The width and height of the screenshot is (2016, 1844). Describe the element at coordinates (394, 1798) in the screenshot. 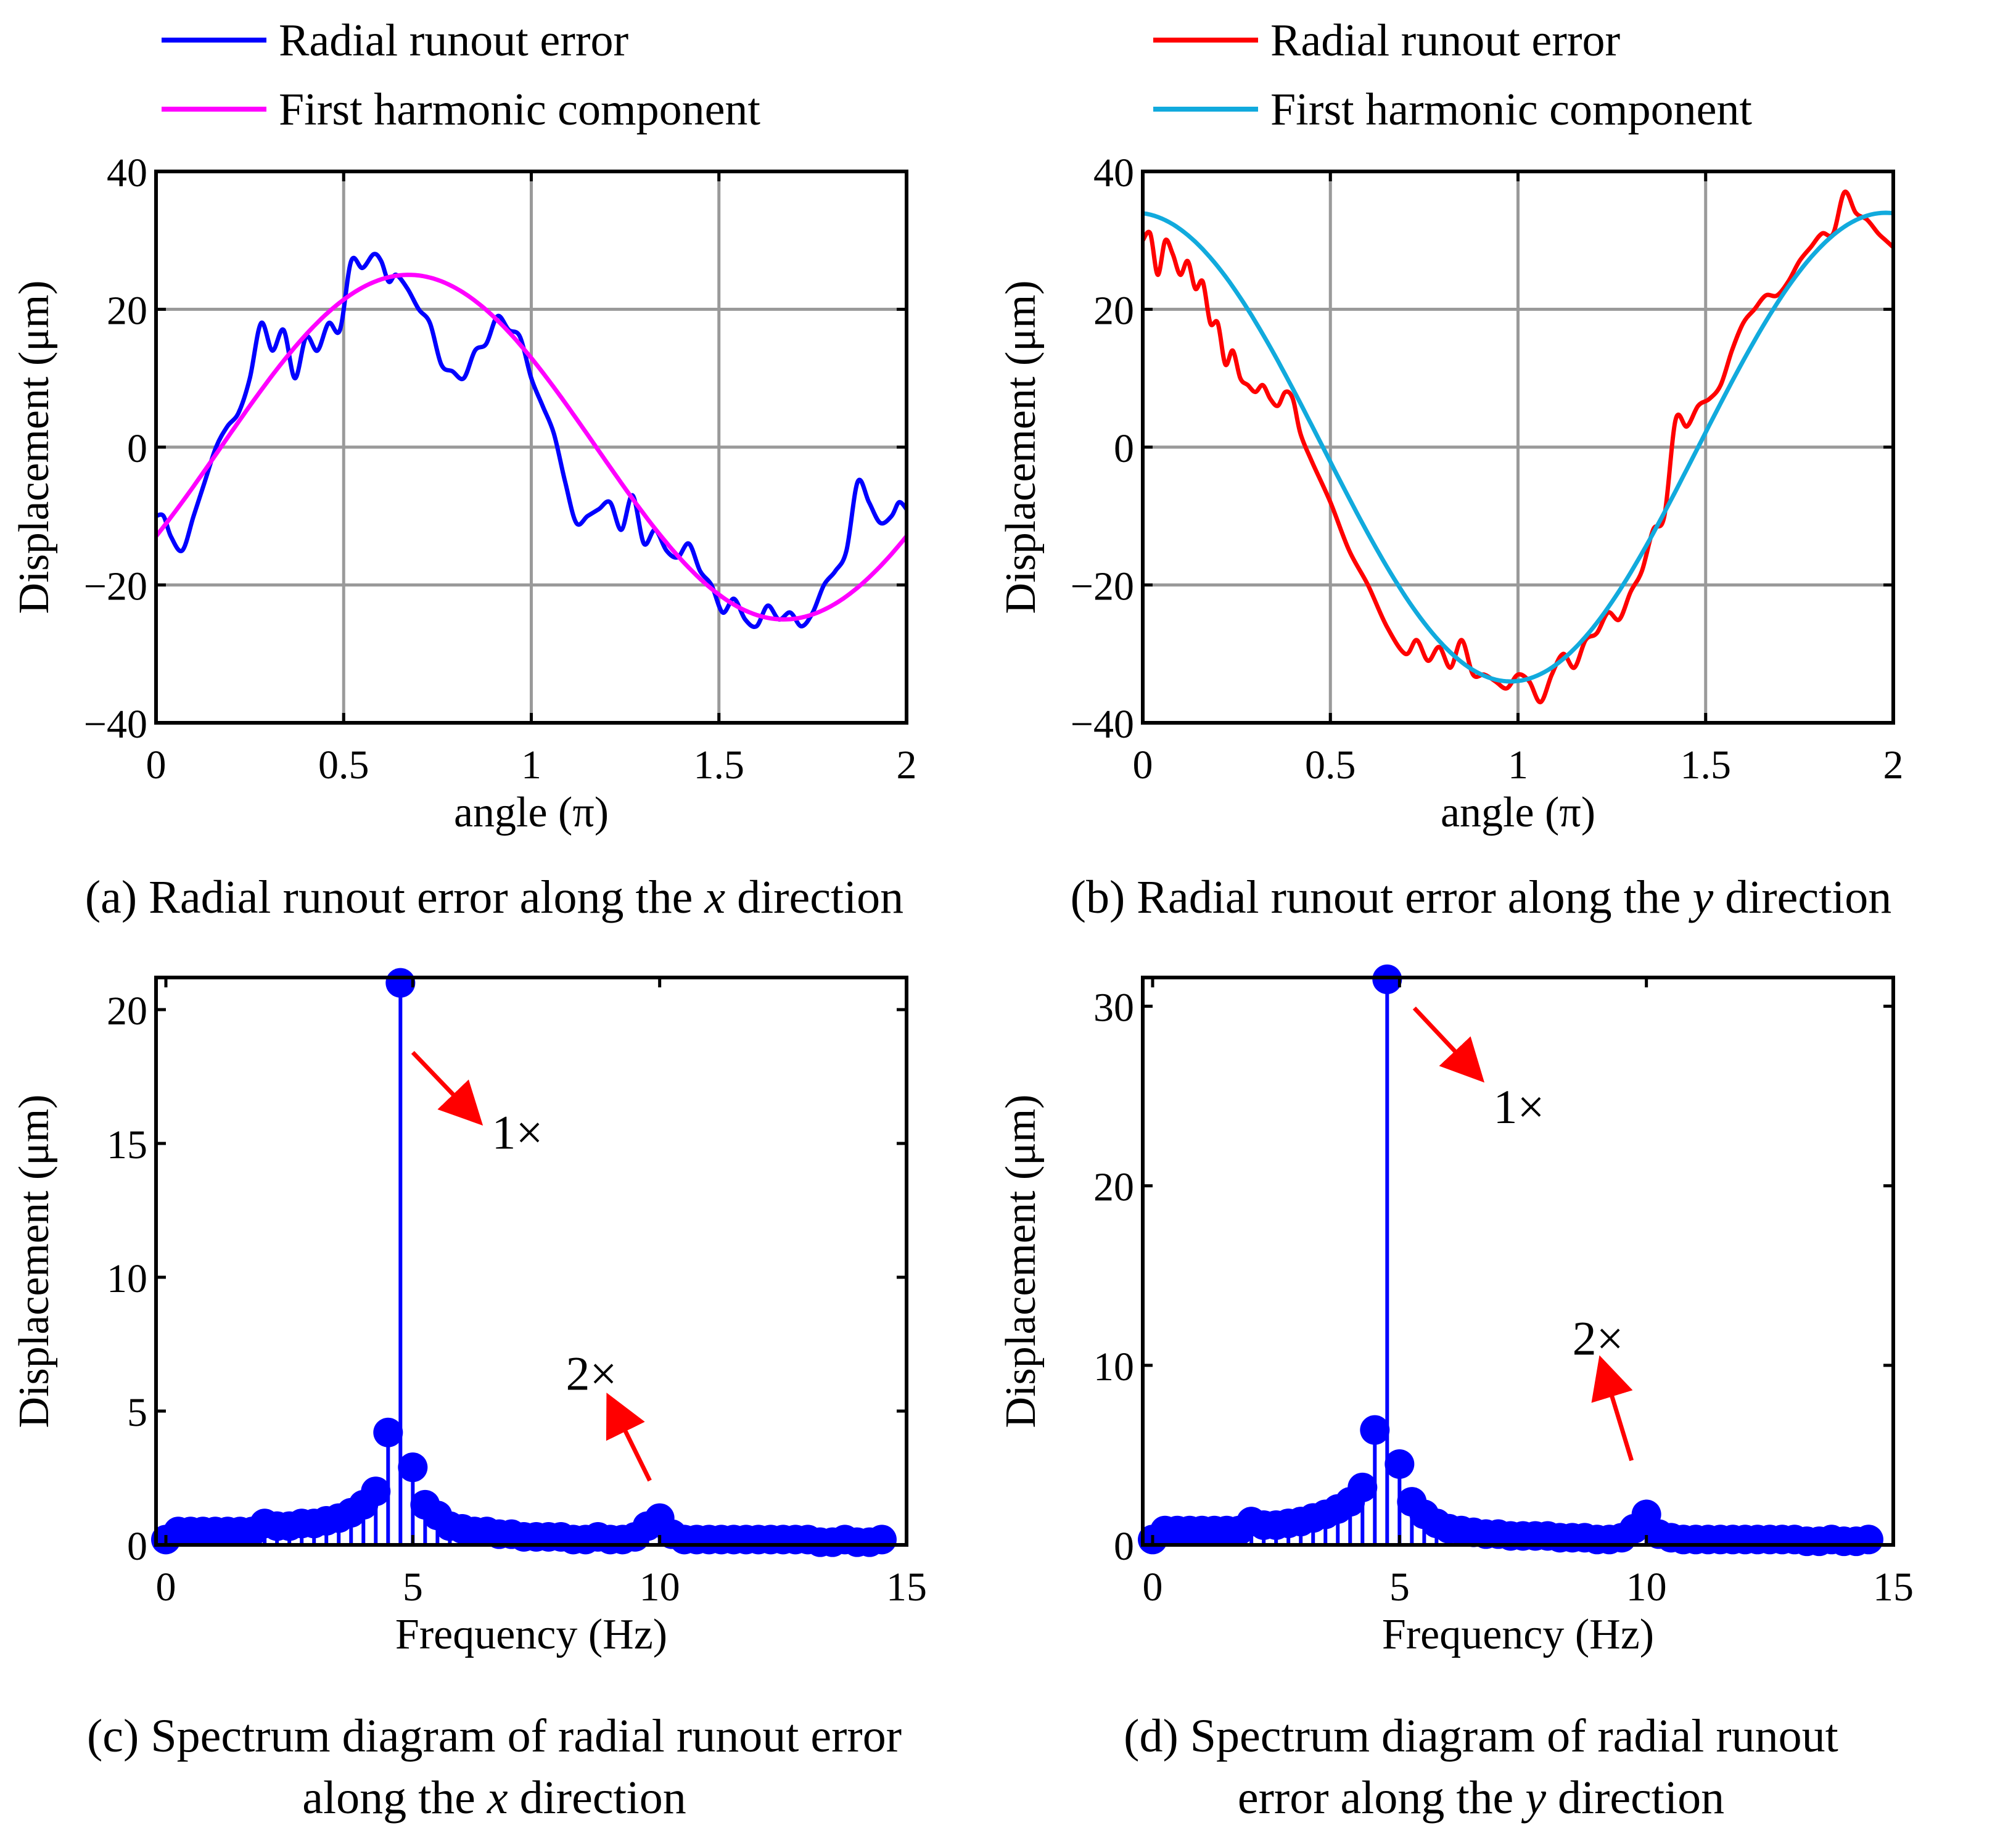

I see `caption-text: along the` at that location.